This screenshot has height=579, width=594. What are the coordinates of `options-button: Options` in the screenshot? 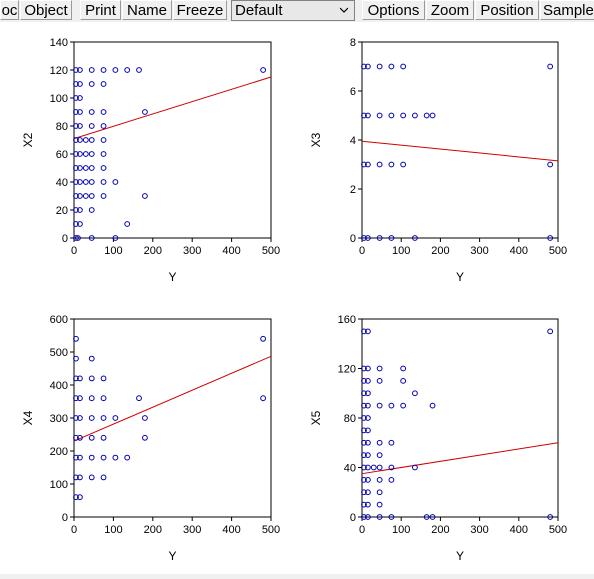 It's located at (393, 10).